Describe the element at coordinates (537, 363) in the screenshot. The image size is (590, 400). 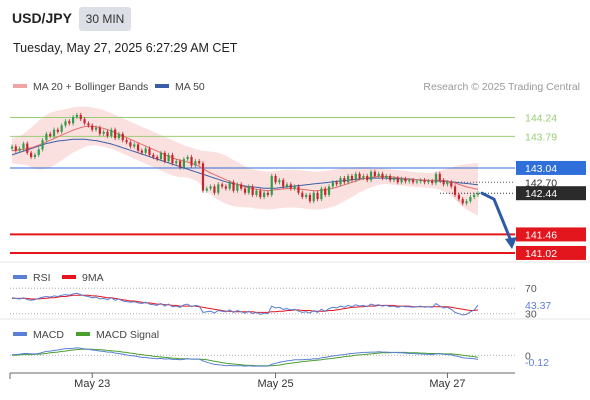
I see `macd-current-label: -0.12` at that location.